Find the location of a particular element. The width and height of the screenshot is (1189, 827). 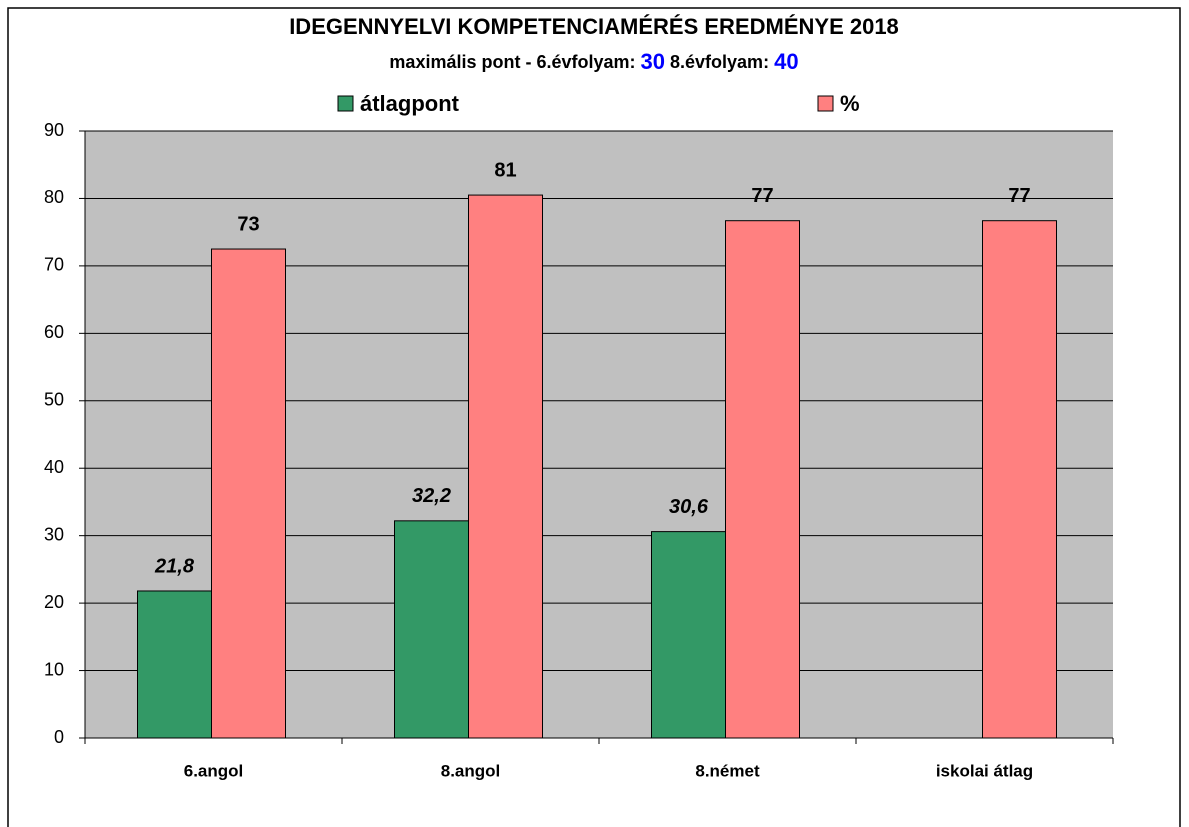

y-tick-label: 60 is located at coordinates (54, 332).